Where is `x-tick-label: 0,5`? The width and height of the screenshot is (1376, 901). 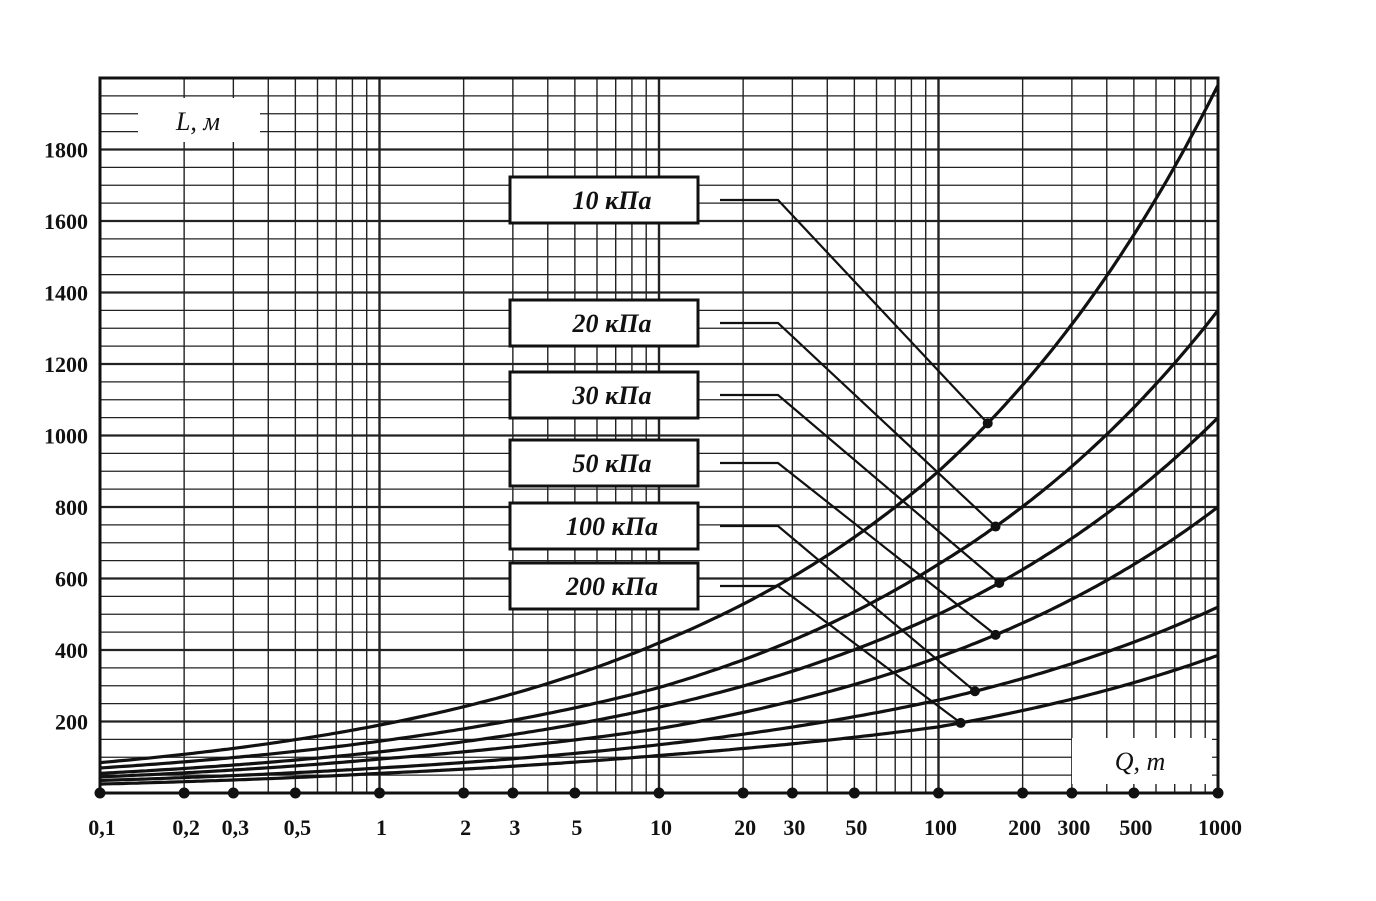
x-tick-label: 0,5 is located at coordinates (298, 827).